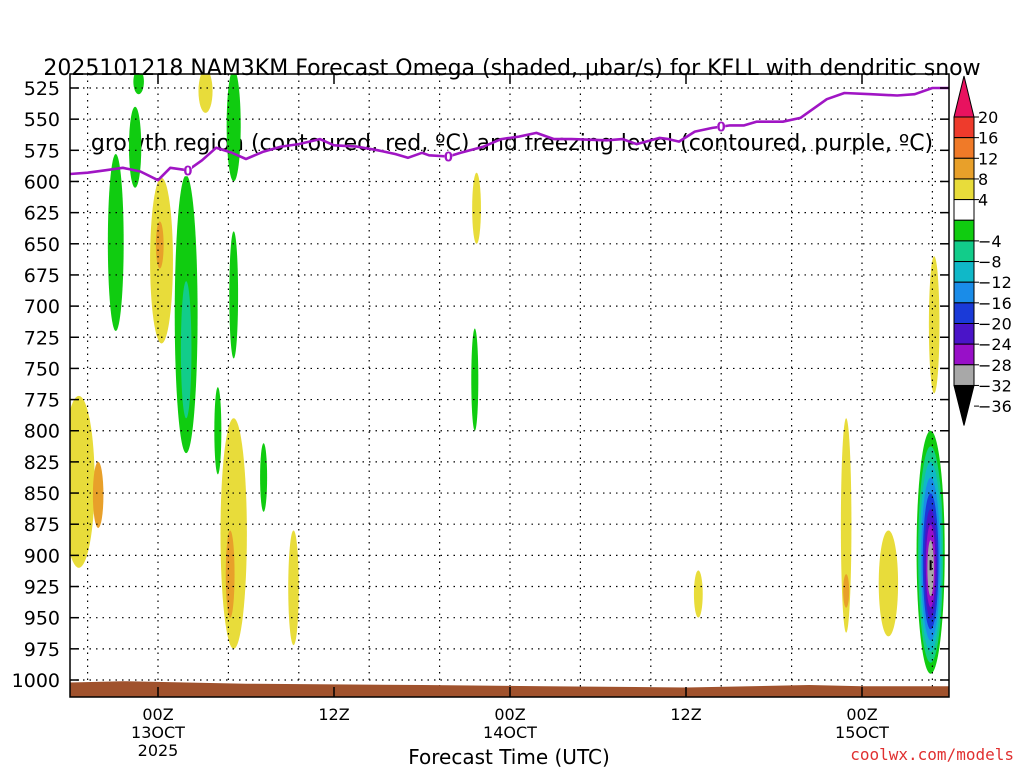  What do you see at coordinates (685, 714) in the screenshot?
I see `x-tick-label-30-0: 12Z` at bounding box center [685, 714].